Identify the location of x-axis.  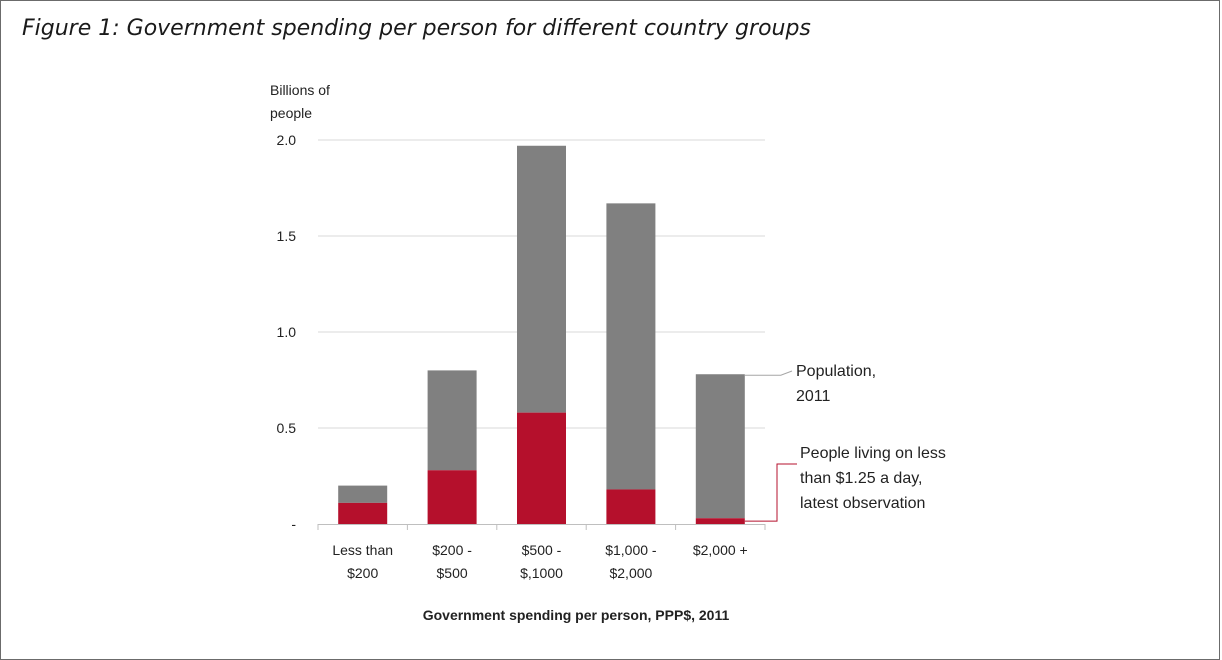
(541, 527).